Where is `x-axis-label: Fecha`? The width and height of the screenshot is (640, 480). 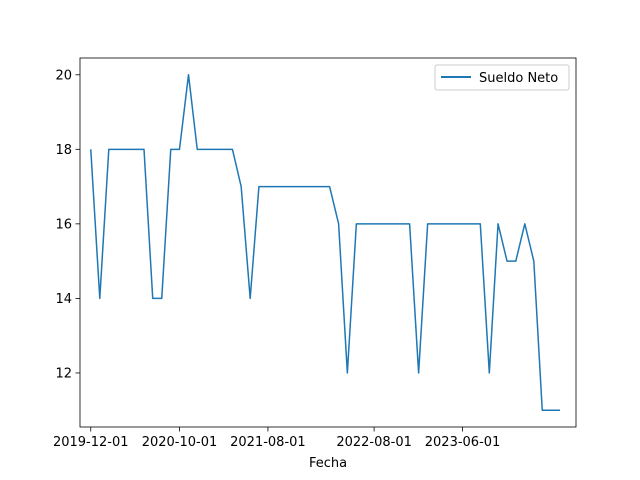
x-axis-label: Fecha is located at coordinates (328, 463).